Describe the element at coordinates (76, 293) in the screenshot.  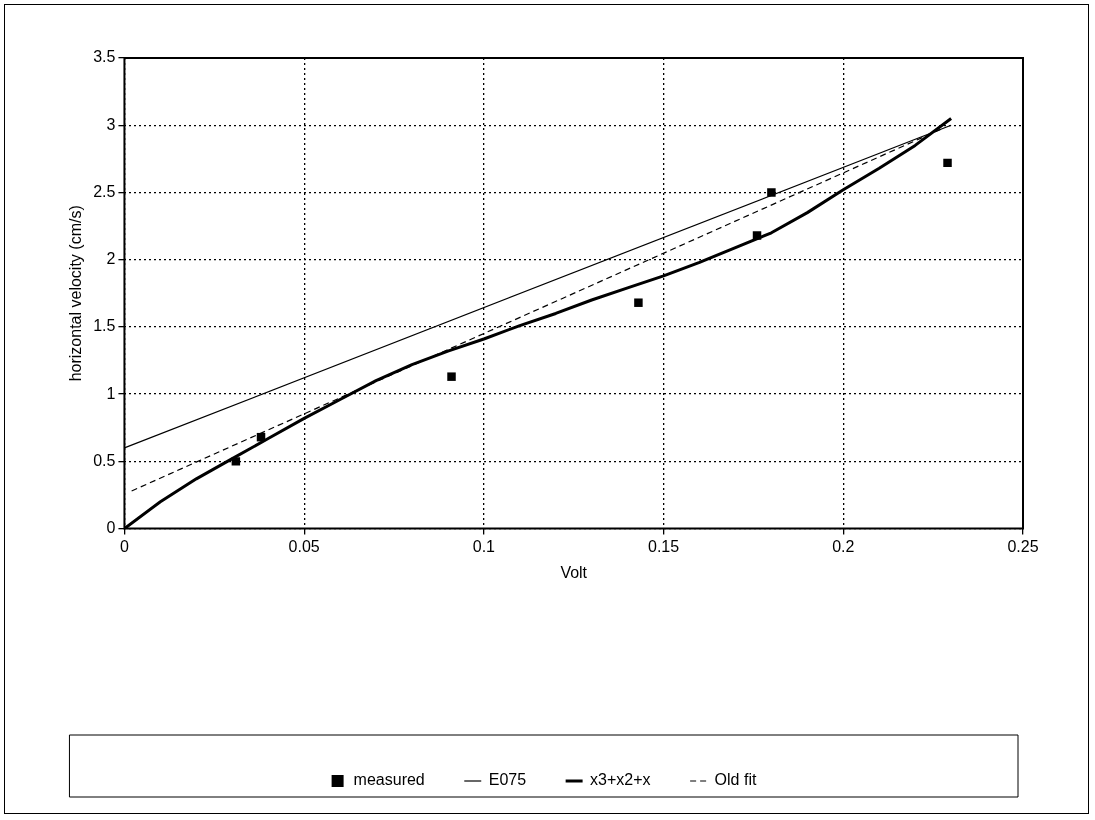
I see `y-axis-title: horizontal velocity (cm/s)` at that location.